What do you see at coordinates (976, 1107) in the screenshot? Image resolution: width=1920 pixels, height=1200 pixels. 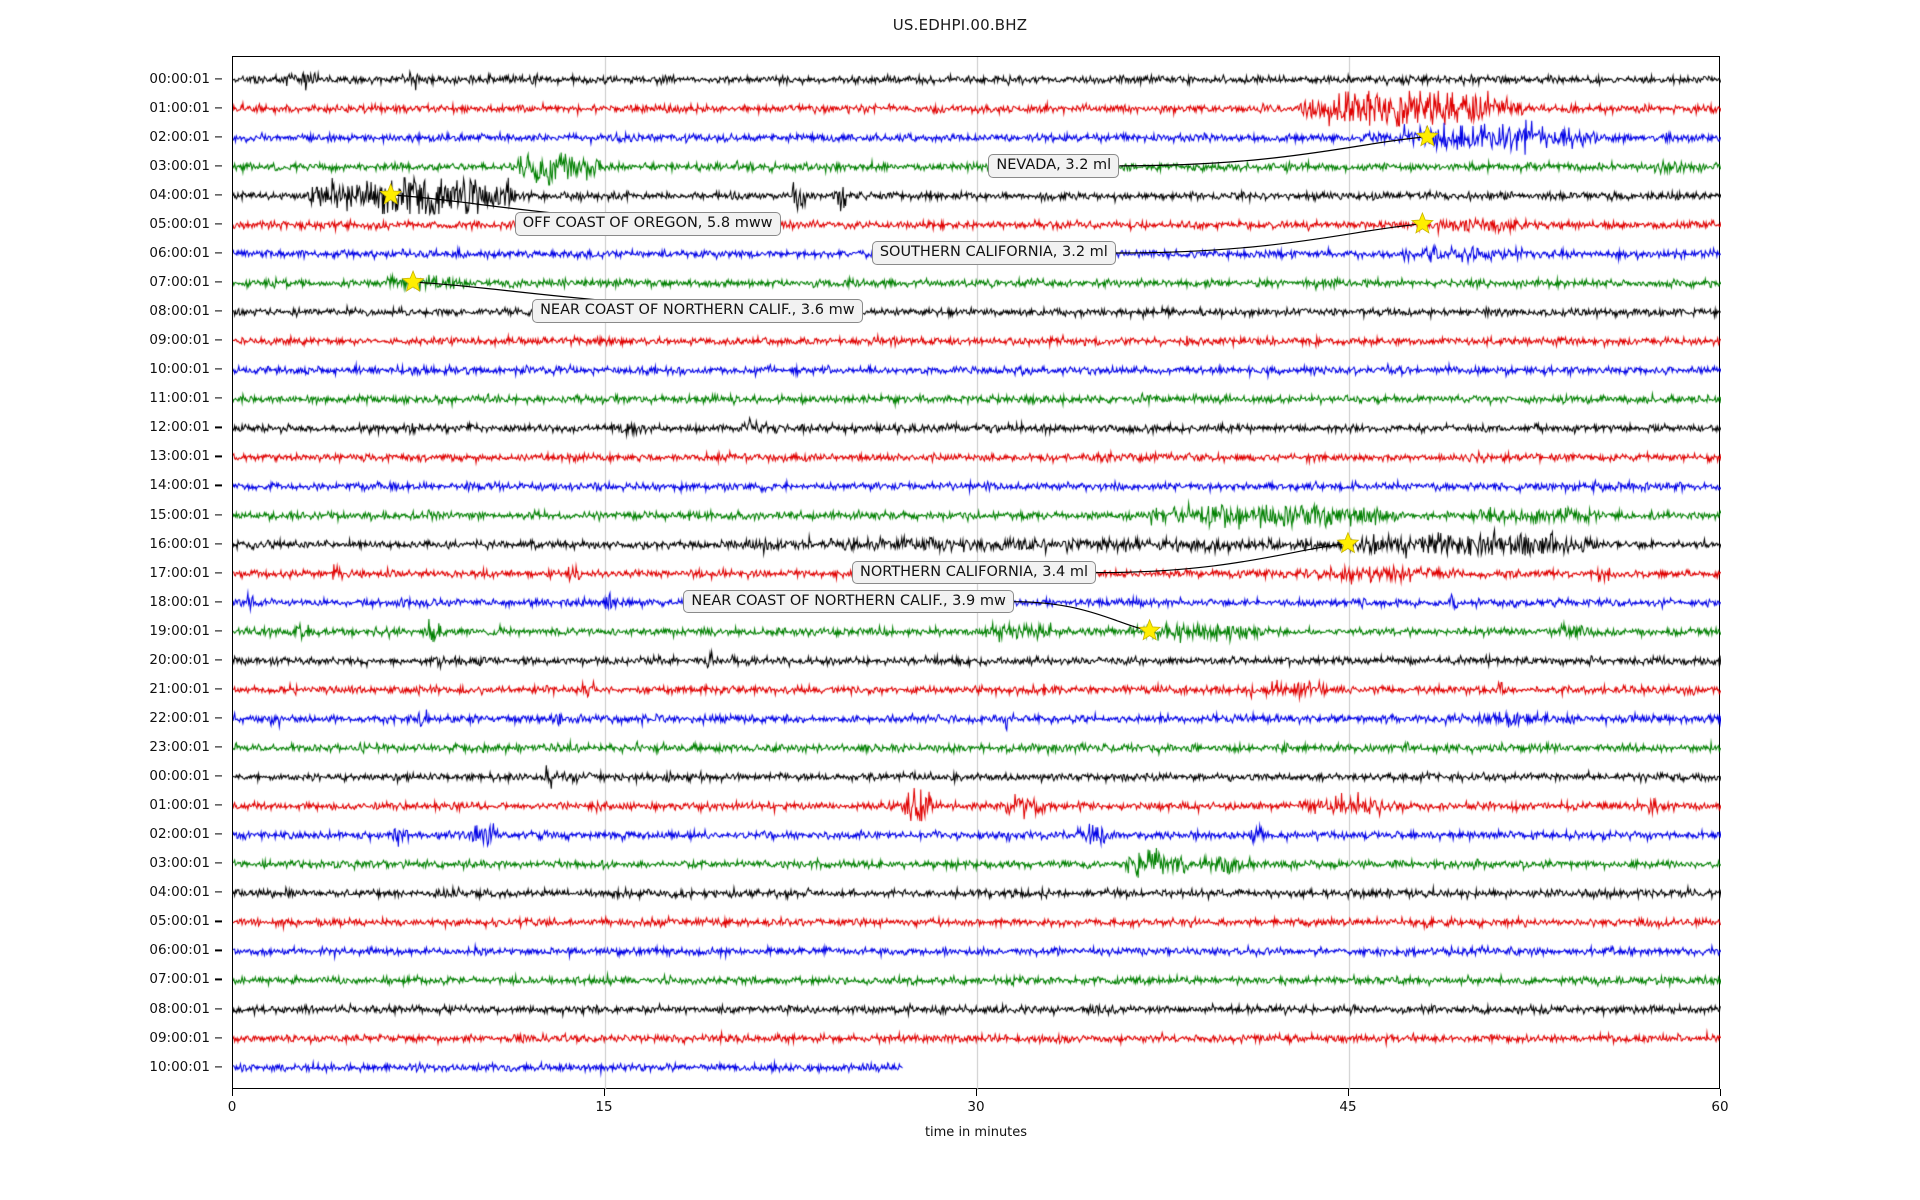 I see `x-axis-tick-label: 30` at bounding box center [976, 1107].